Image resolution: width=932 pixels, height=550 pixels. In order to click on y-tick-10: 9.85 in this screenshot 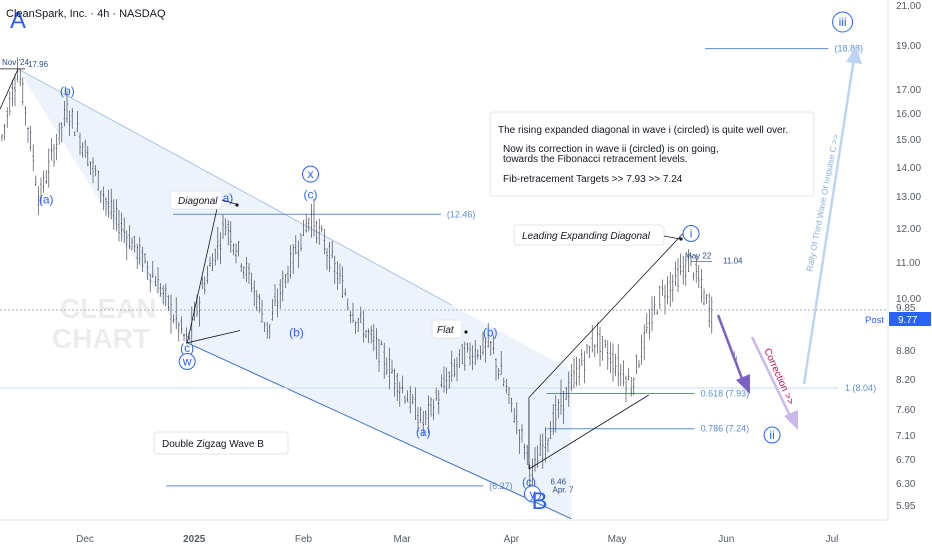, I will do `click(906, 308)`.